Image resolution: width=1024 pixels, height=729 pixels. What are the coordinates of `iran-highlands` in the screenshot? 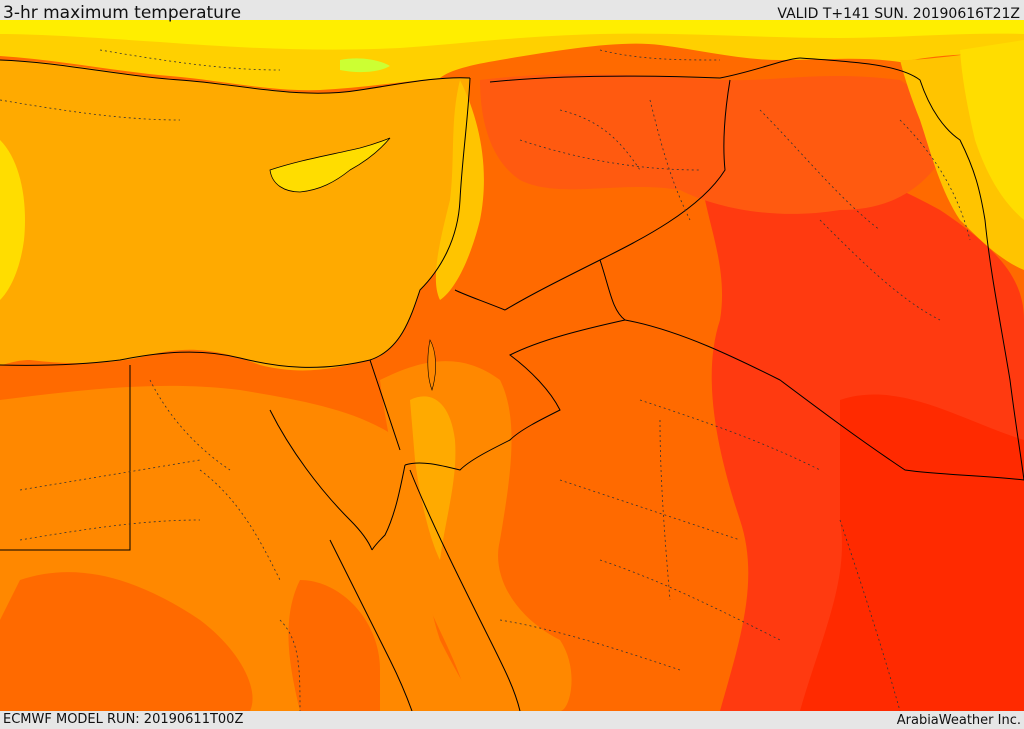 It's located at (992, 130).